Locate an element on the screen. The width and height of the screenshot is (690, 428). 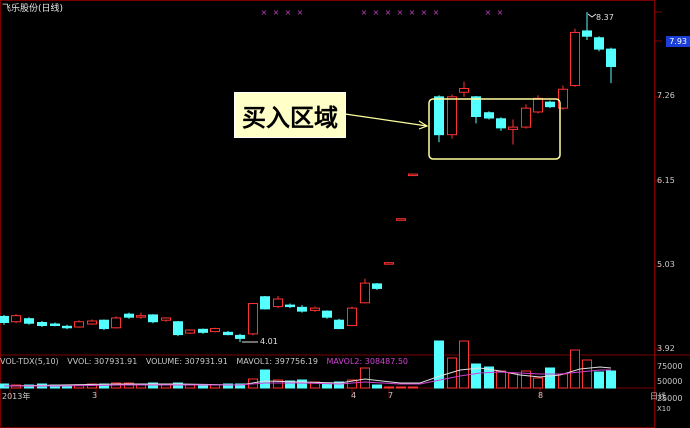
x-tick-label: 2013年 is located at coordinates (16, 396).